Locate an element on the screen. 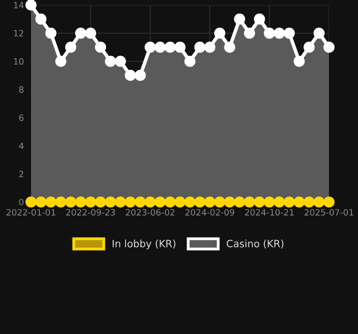 This screenshot has height=334, width=358. y-tick-label: 8 is located at coordinates (21, 89).